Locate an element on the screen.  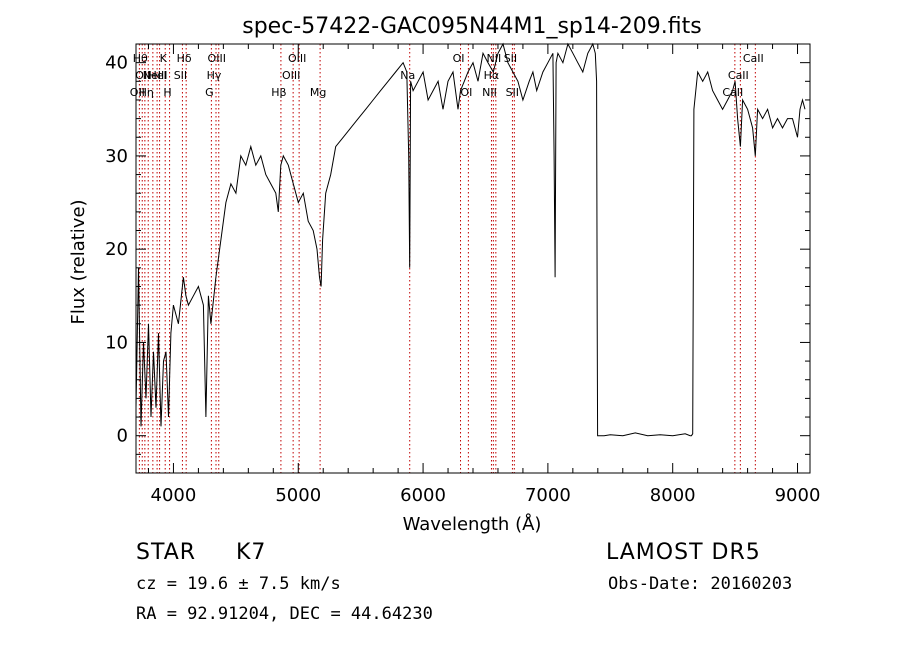
survey-name: LAMOST DR5 is located at coordinates (683, 552).